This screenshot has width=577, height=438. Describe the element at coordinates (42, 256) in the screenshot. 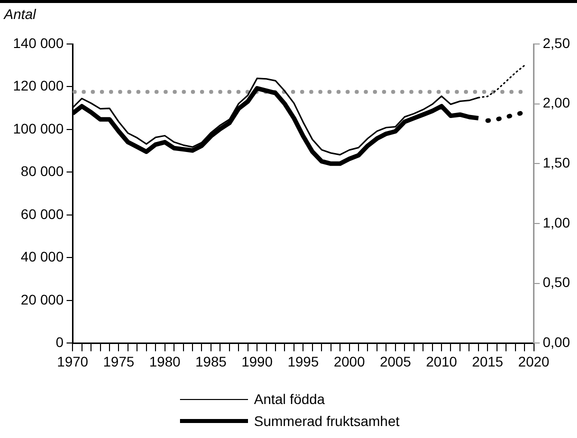

I see `y-tick-label: 40 000` at that location.